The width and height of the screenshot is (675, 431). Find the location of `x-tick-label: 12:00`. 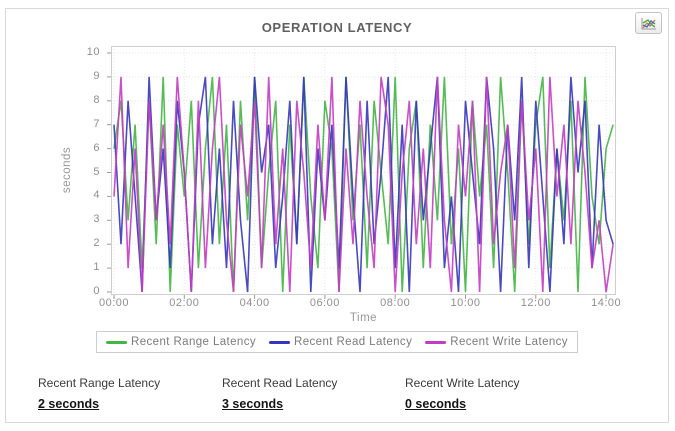

x-tick-label: 12:00 is located at coordinates (535, 303).